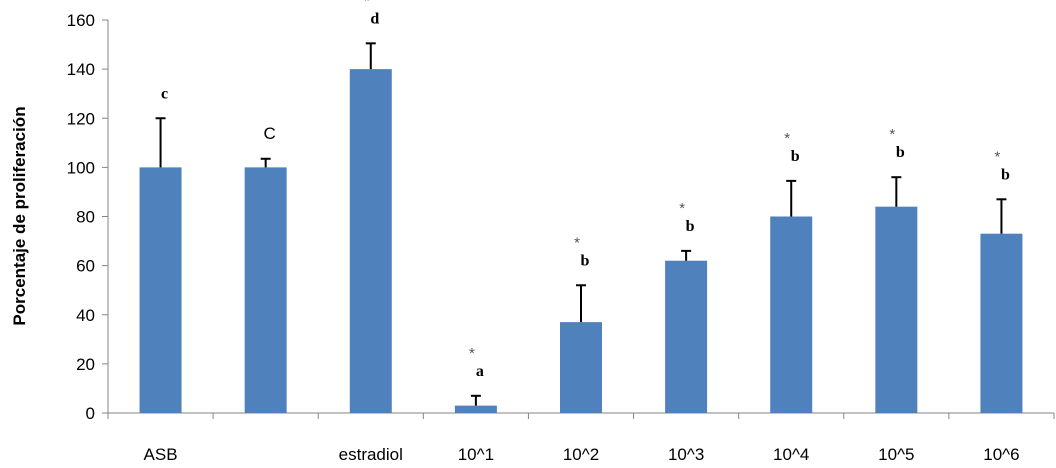 The image size is (1056, 468). I want to click on group-letter: C, so click(270, 133).